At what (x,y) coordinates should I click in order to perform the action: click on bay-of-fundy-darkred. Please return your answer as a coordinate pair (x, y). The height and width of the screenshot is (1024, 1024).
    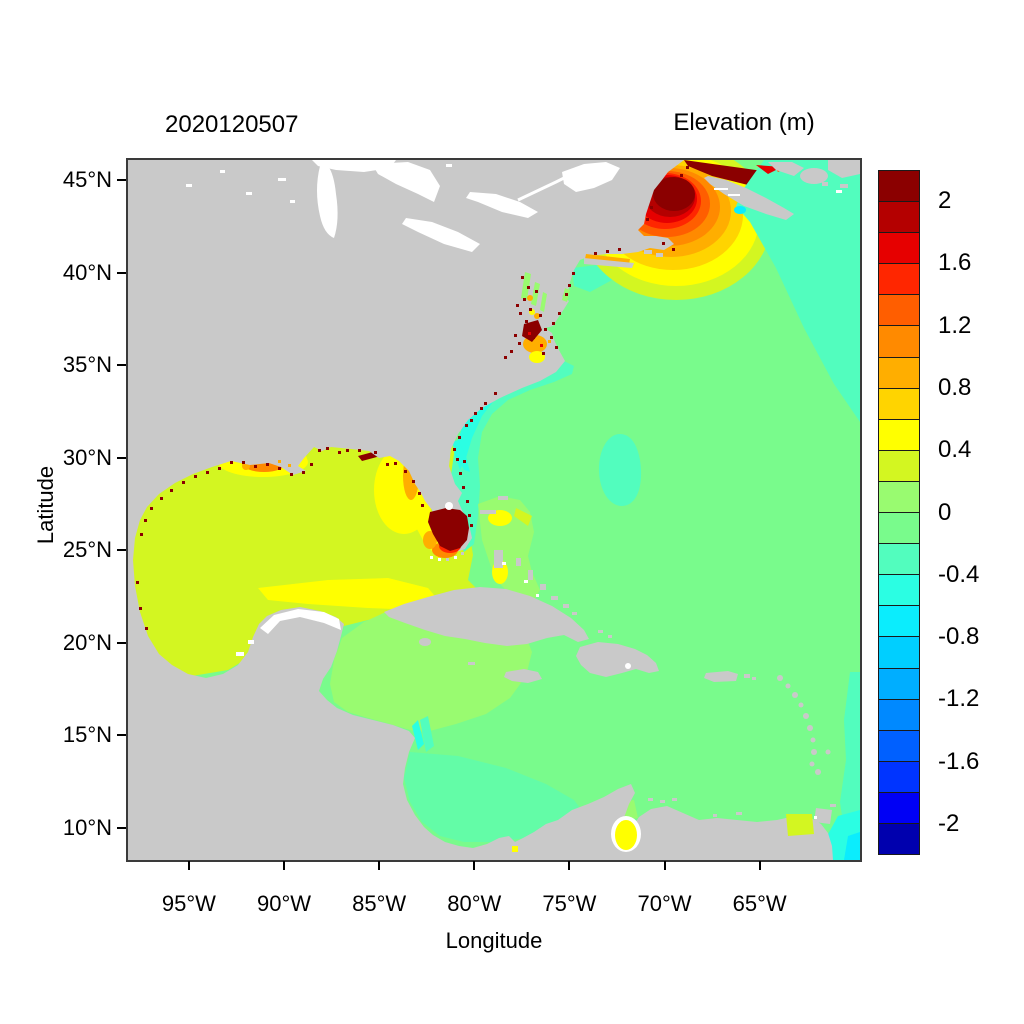
    Looking at the image, I should click on (727, 173).